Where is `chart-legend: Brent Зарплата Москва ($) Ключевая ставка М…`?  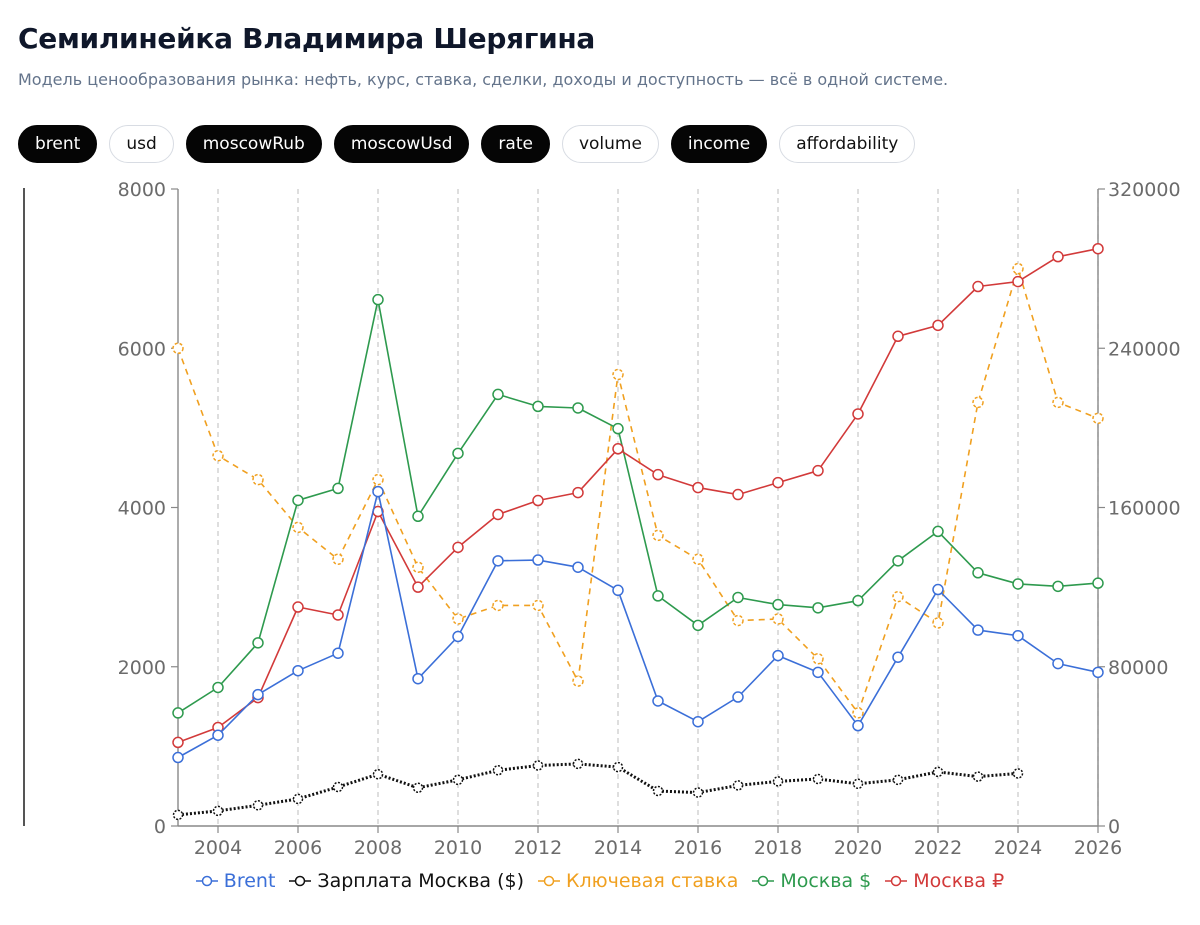
chart-legend: Brent Зарплата Москва ($) Ключевая ставка М… is located at coordinates (600, 881).